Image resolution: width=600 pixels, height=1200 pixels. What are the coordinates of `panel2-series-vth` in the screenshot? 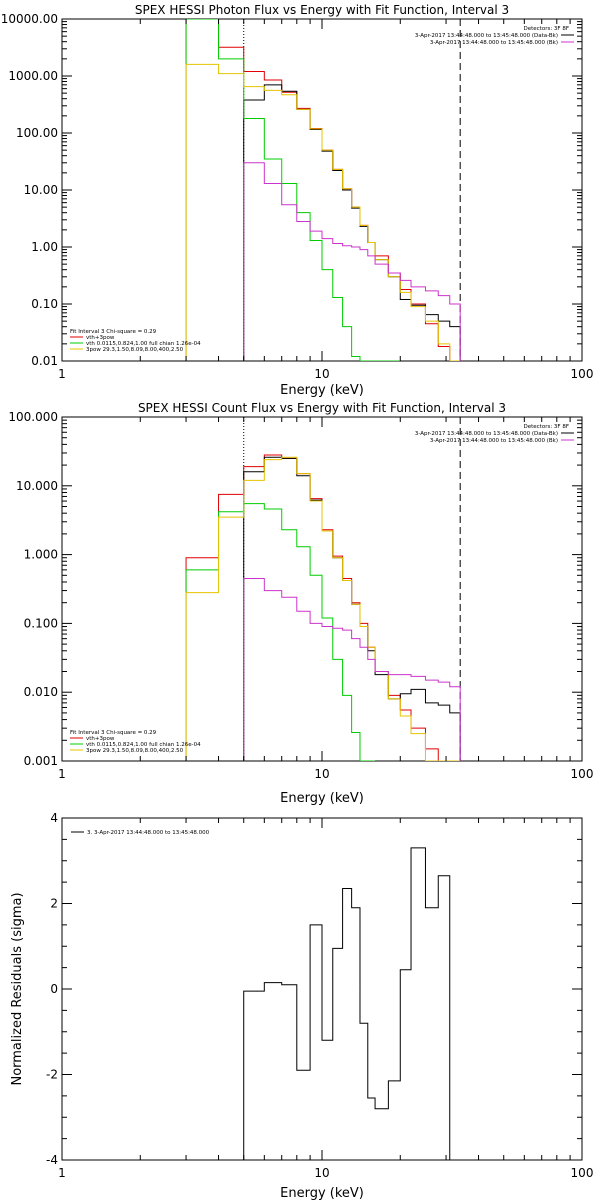 It's located at (280, 632).